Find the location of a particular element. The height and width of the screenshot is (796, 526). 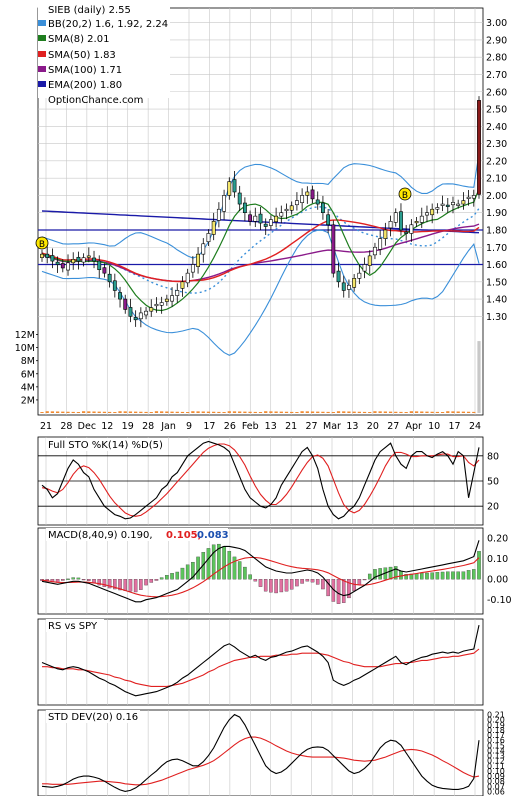

volume-tick-label: 6M is located at coordinates (28, 374).